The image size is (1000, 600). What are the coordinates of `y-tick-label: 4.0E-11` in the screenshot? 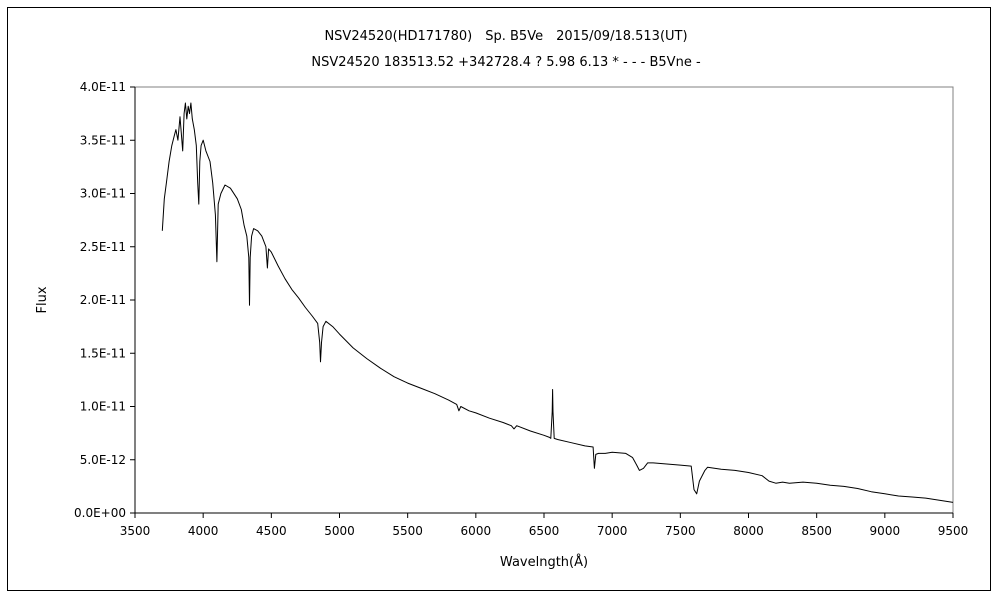 It's located at (103, 87).